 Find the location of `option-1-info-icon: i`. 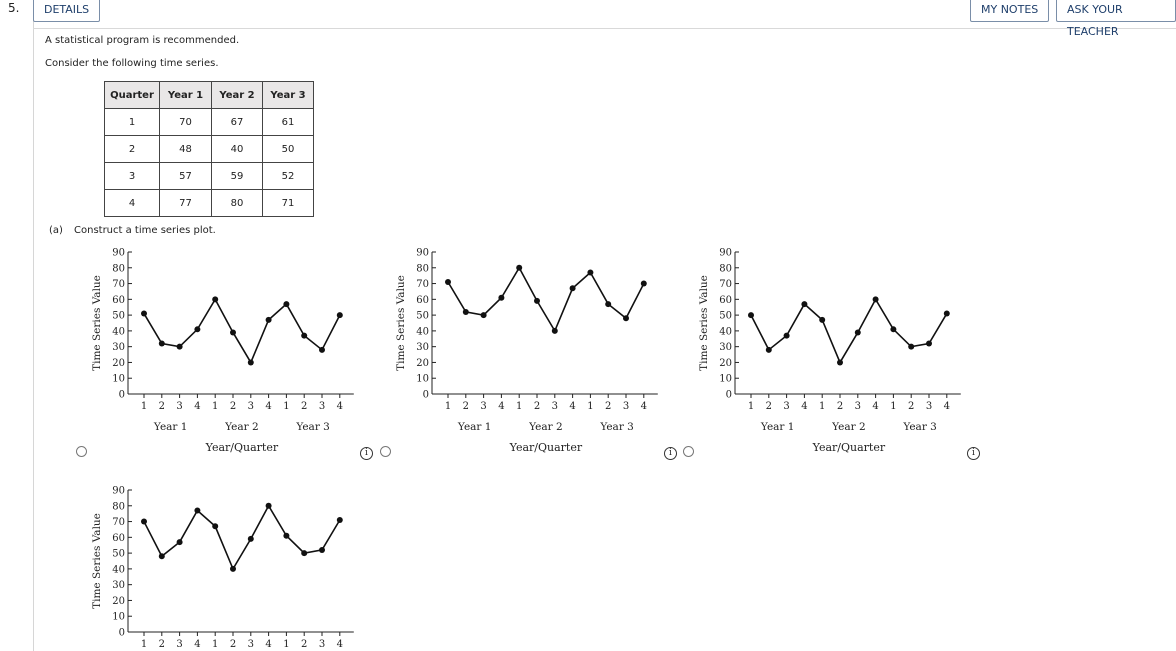

option-1-info-icon: i is located at coordinates (366, 453).